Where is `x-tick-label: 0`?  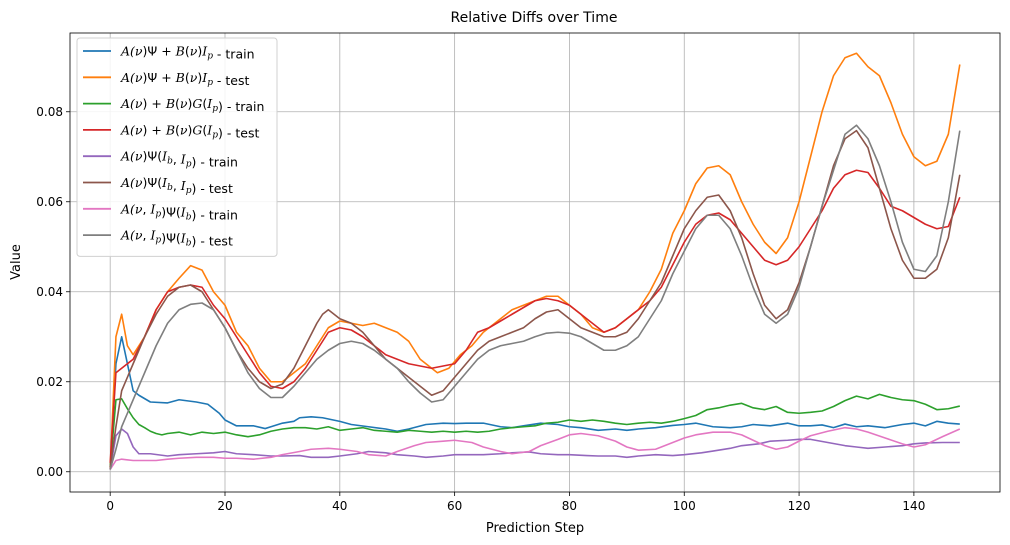 x-tick-label: 0 is located at coordinates (110, 506).